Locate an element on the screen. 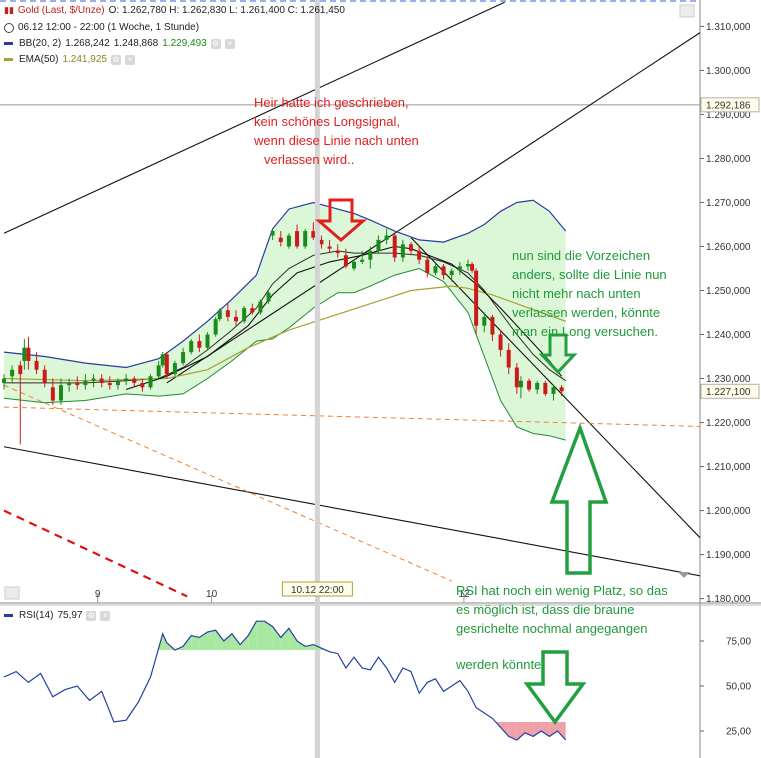 The image size is (761, 758). time-range: 06.12 12:00 - 22:00 (1 Woche, 1 Stunde) is located at coordinates (109, 27).